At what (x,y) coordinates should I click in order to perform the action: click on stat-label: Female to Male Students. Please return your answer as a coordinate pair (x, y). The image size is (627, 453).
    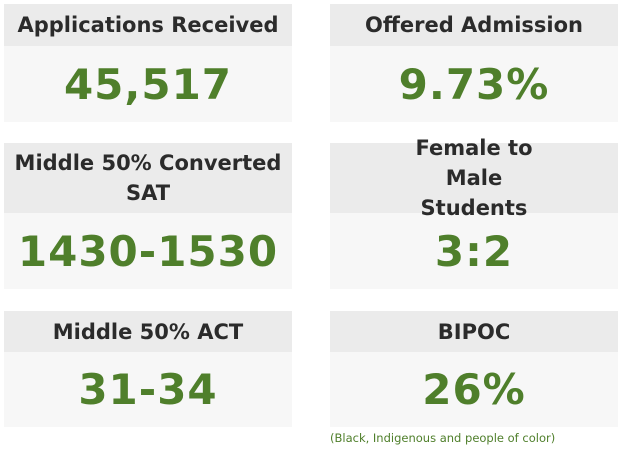
    Looking at the image, I should click on (474, 178).